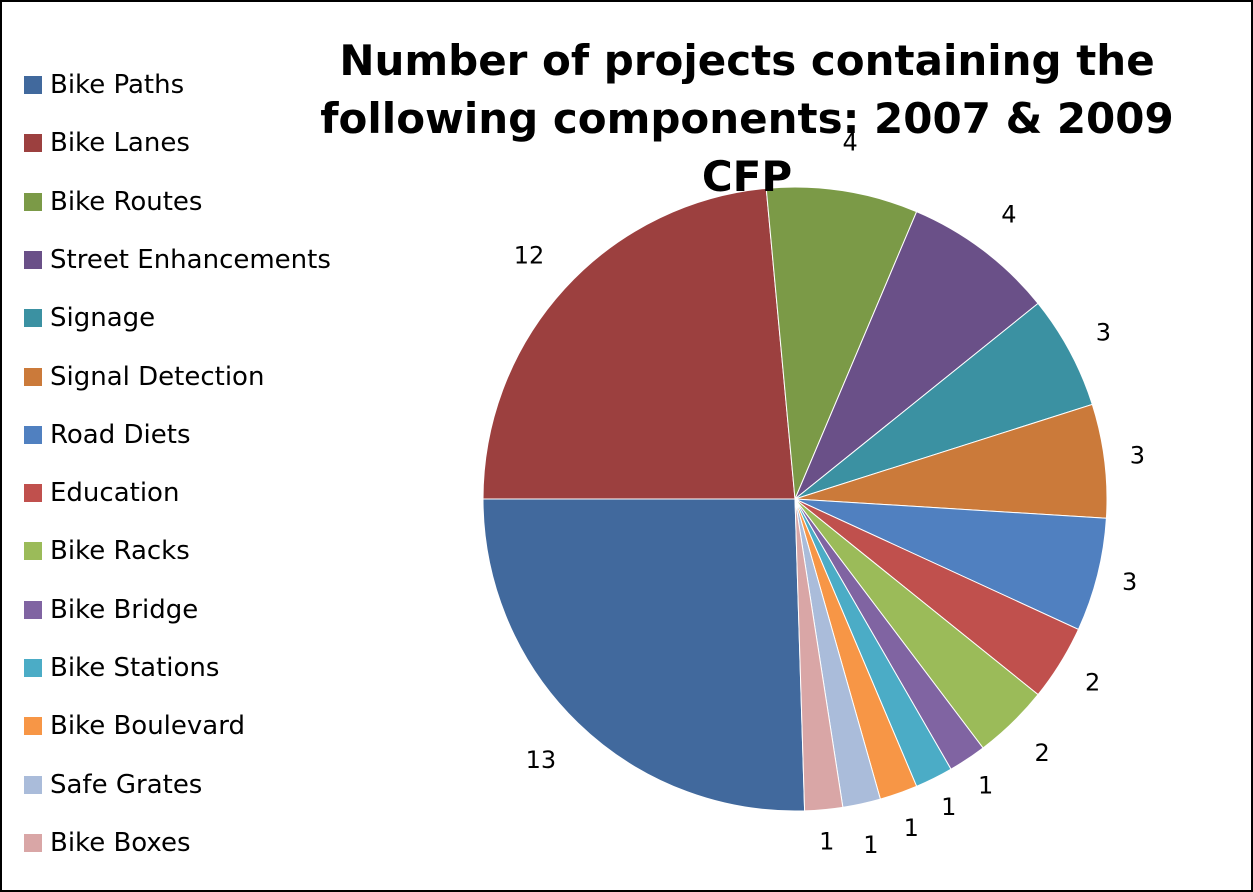 The height and width of the screenshot is (892, 1253). What do you see at coordinates (147, 726) in the screenshot?
I see `legend-label: Bike Boulevard` at bounding box center [147, 726].